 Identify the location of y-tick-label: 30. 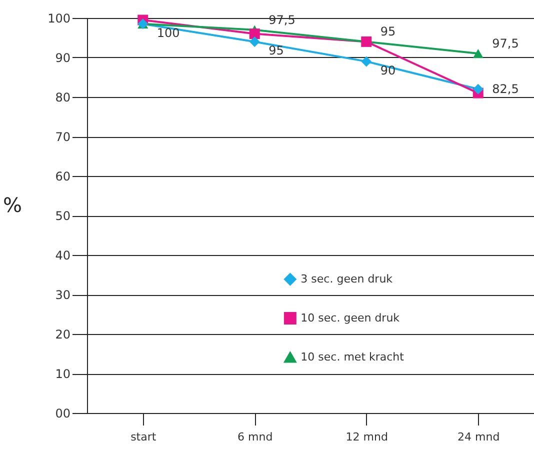
(62, 295).